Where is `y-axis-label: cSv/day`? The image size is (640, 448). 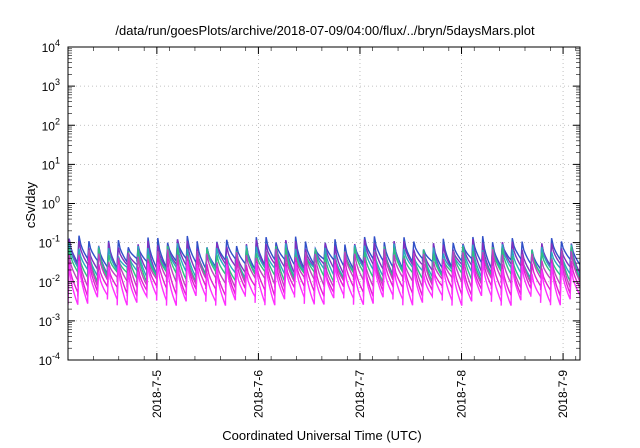
y-axis-label: cSv/day is located at coordinates (30, 204).